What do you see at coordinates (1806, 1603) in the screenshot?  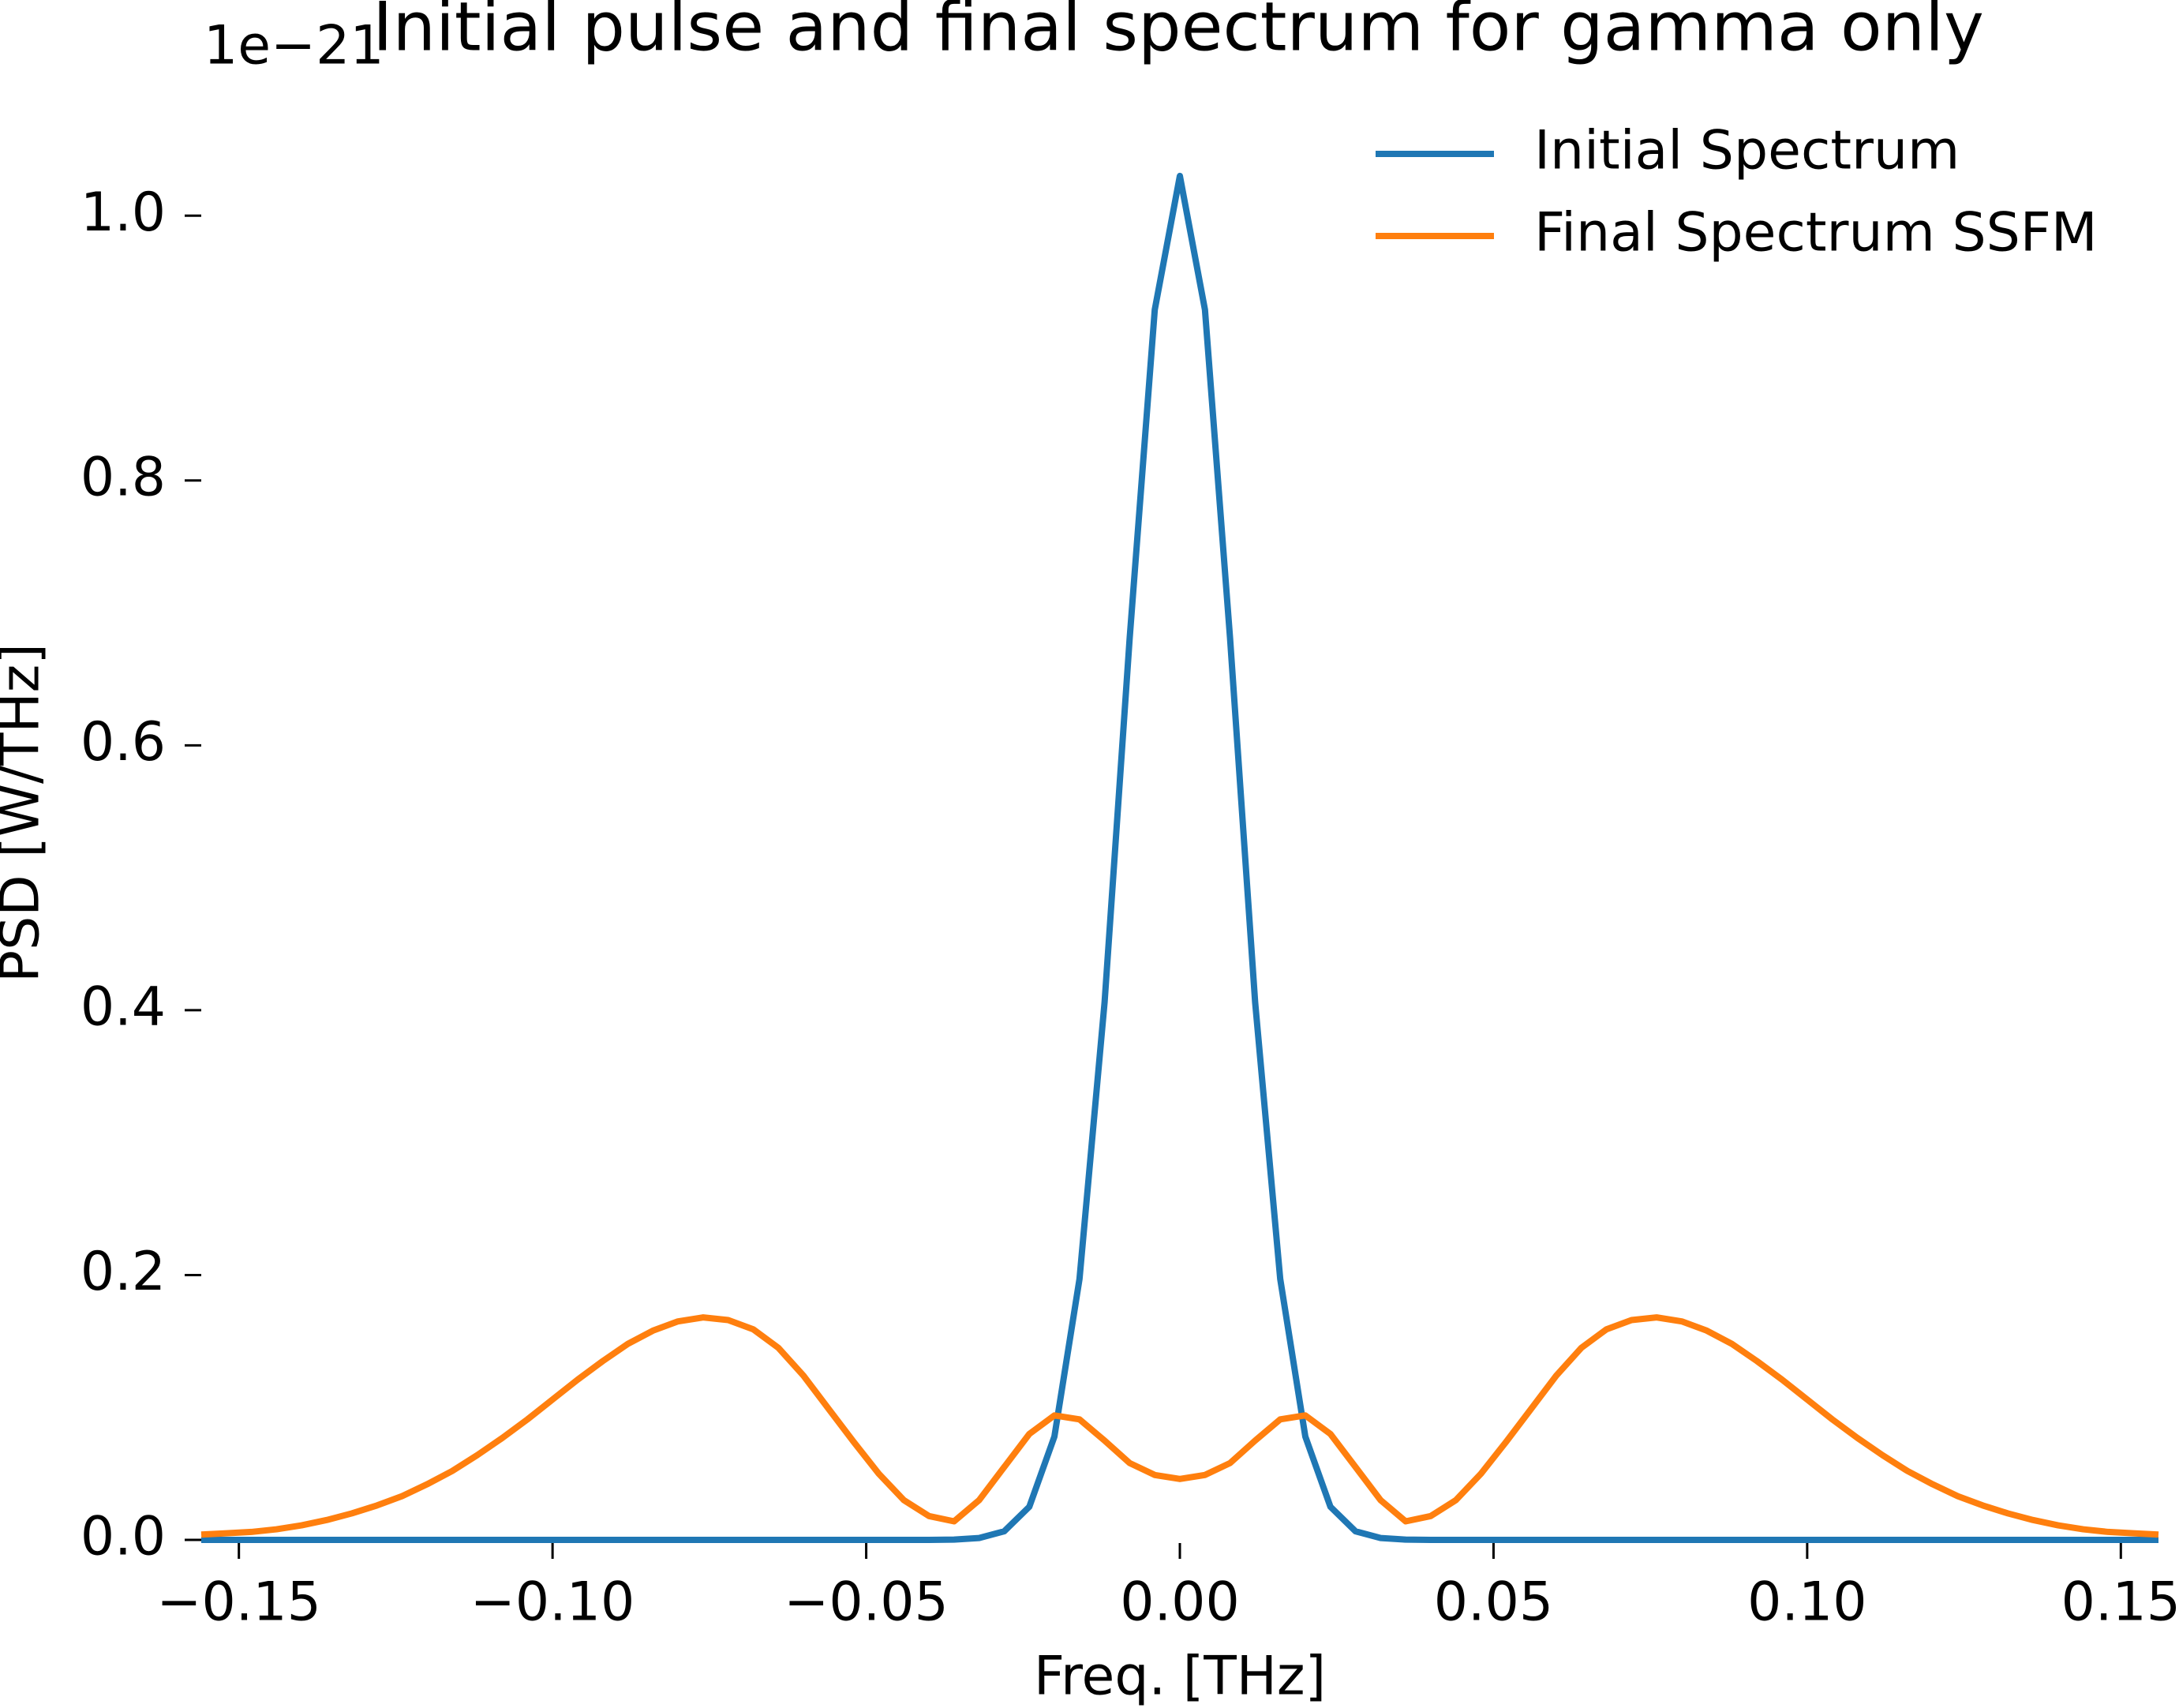 I see `x-tick-label: 0.10` at bounding box center [1806, 1603].